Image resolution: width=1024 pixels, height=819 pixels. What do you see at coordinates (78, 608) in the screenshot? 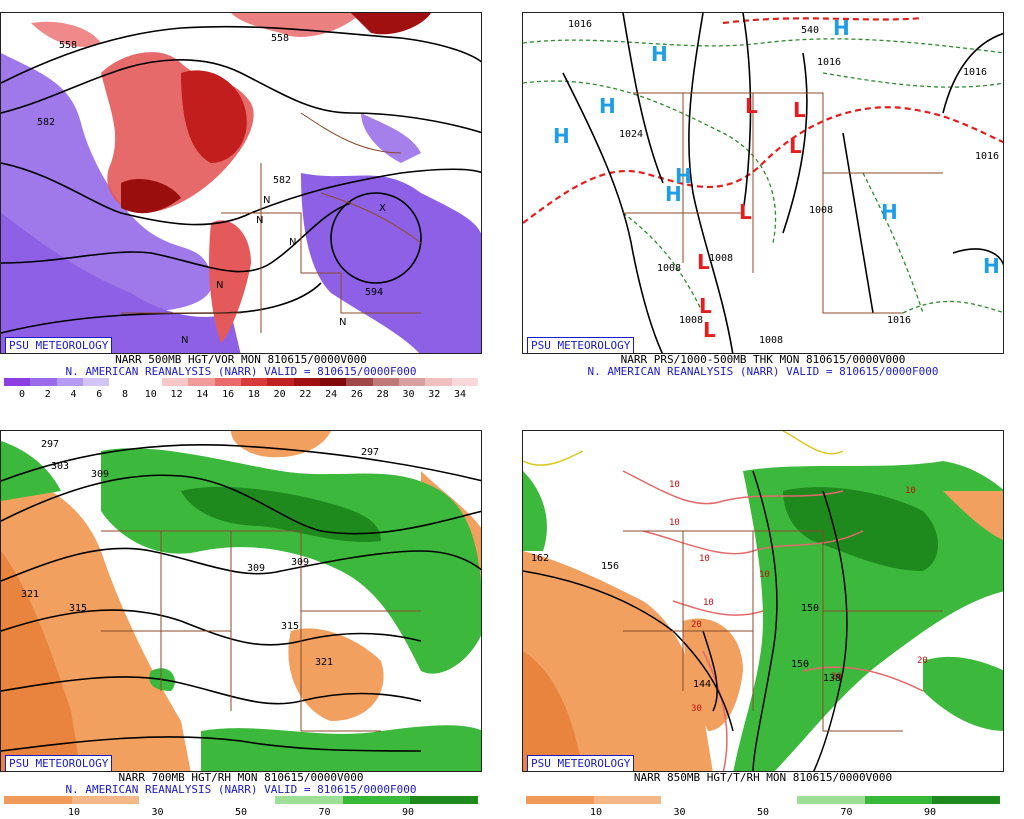
I see `contour-label: 315` at bounding box center [78, 608].